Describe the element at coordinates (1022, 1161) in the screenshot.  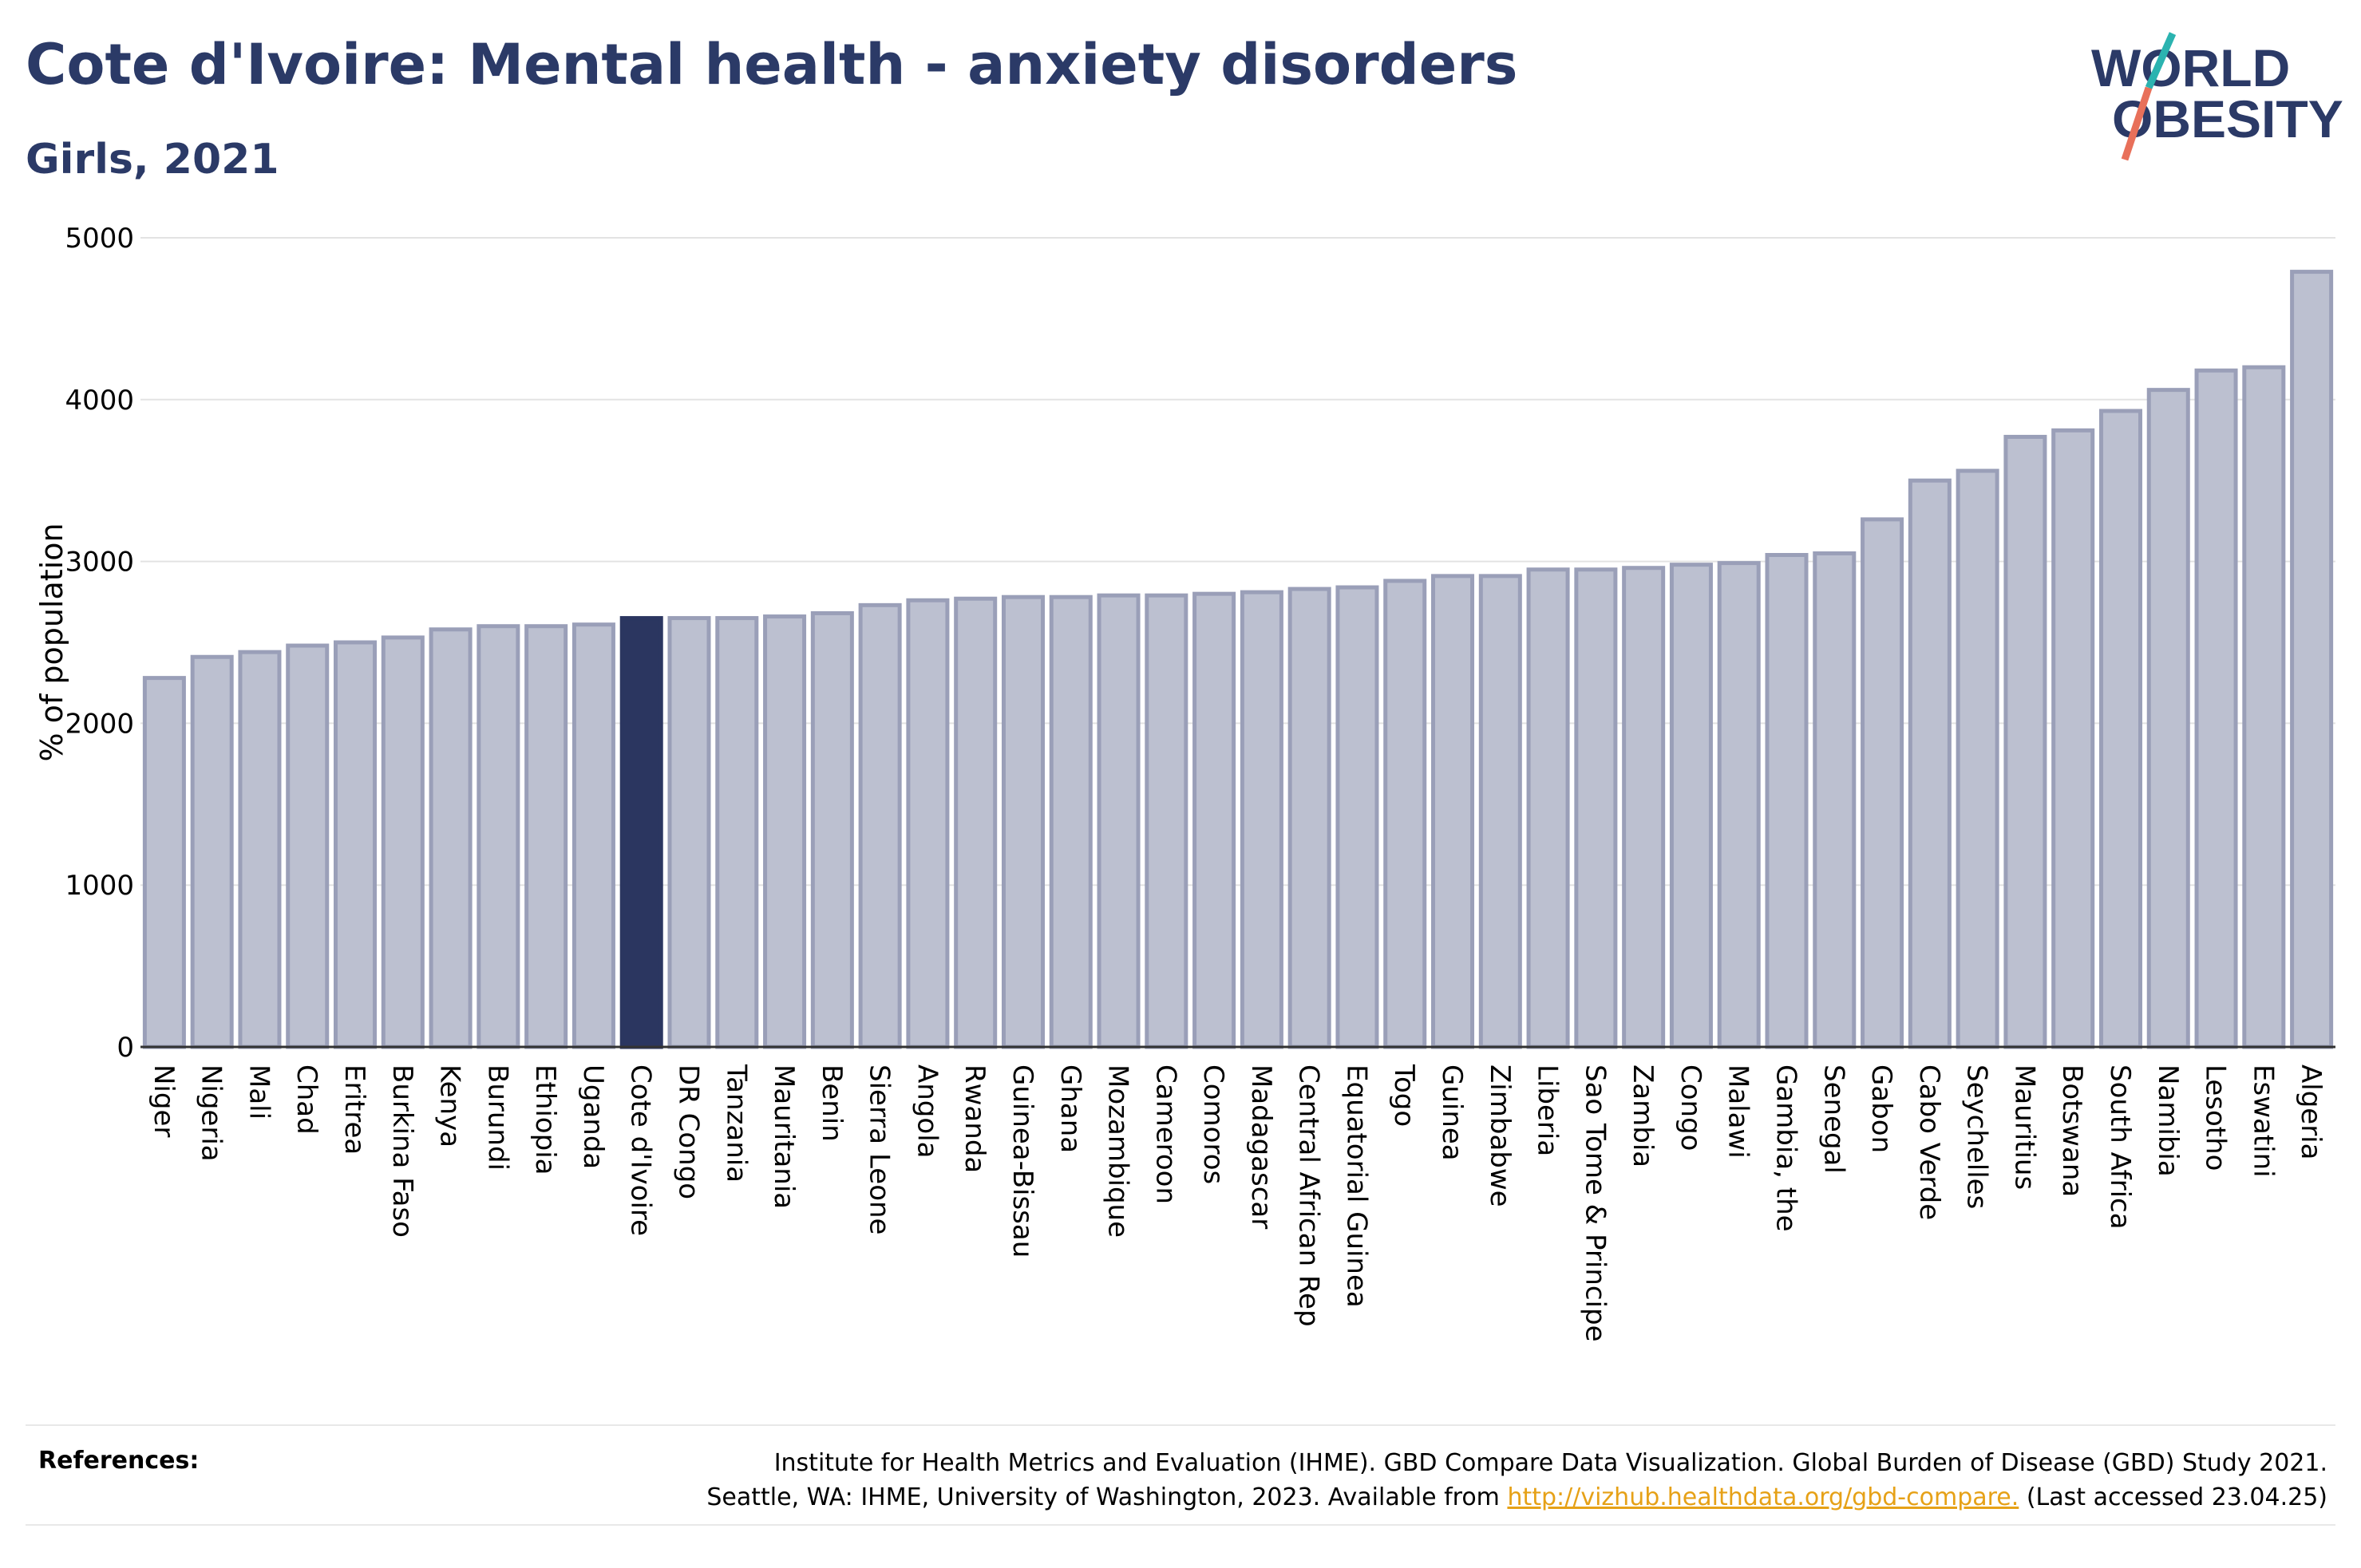
I see `x-tick-label: Guinea-Bissau` at that location.